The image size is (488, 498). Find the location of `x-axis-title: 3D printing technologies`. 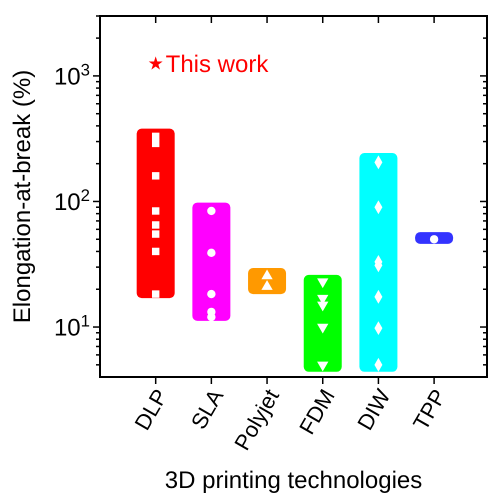

x-axis-title: 3D printing technologies is located at coordinates (293, 480).